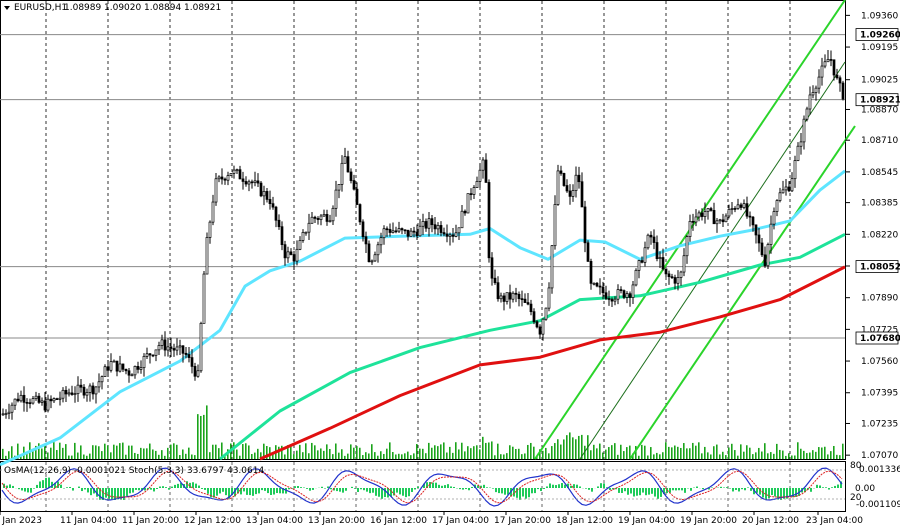 The width and height of the screenshot is (900, 529). Describe the element at coordinates (212, 521) in the screenshot. I see `time-tick-label: 12 Jan 12:00` at that location.